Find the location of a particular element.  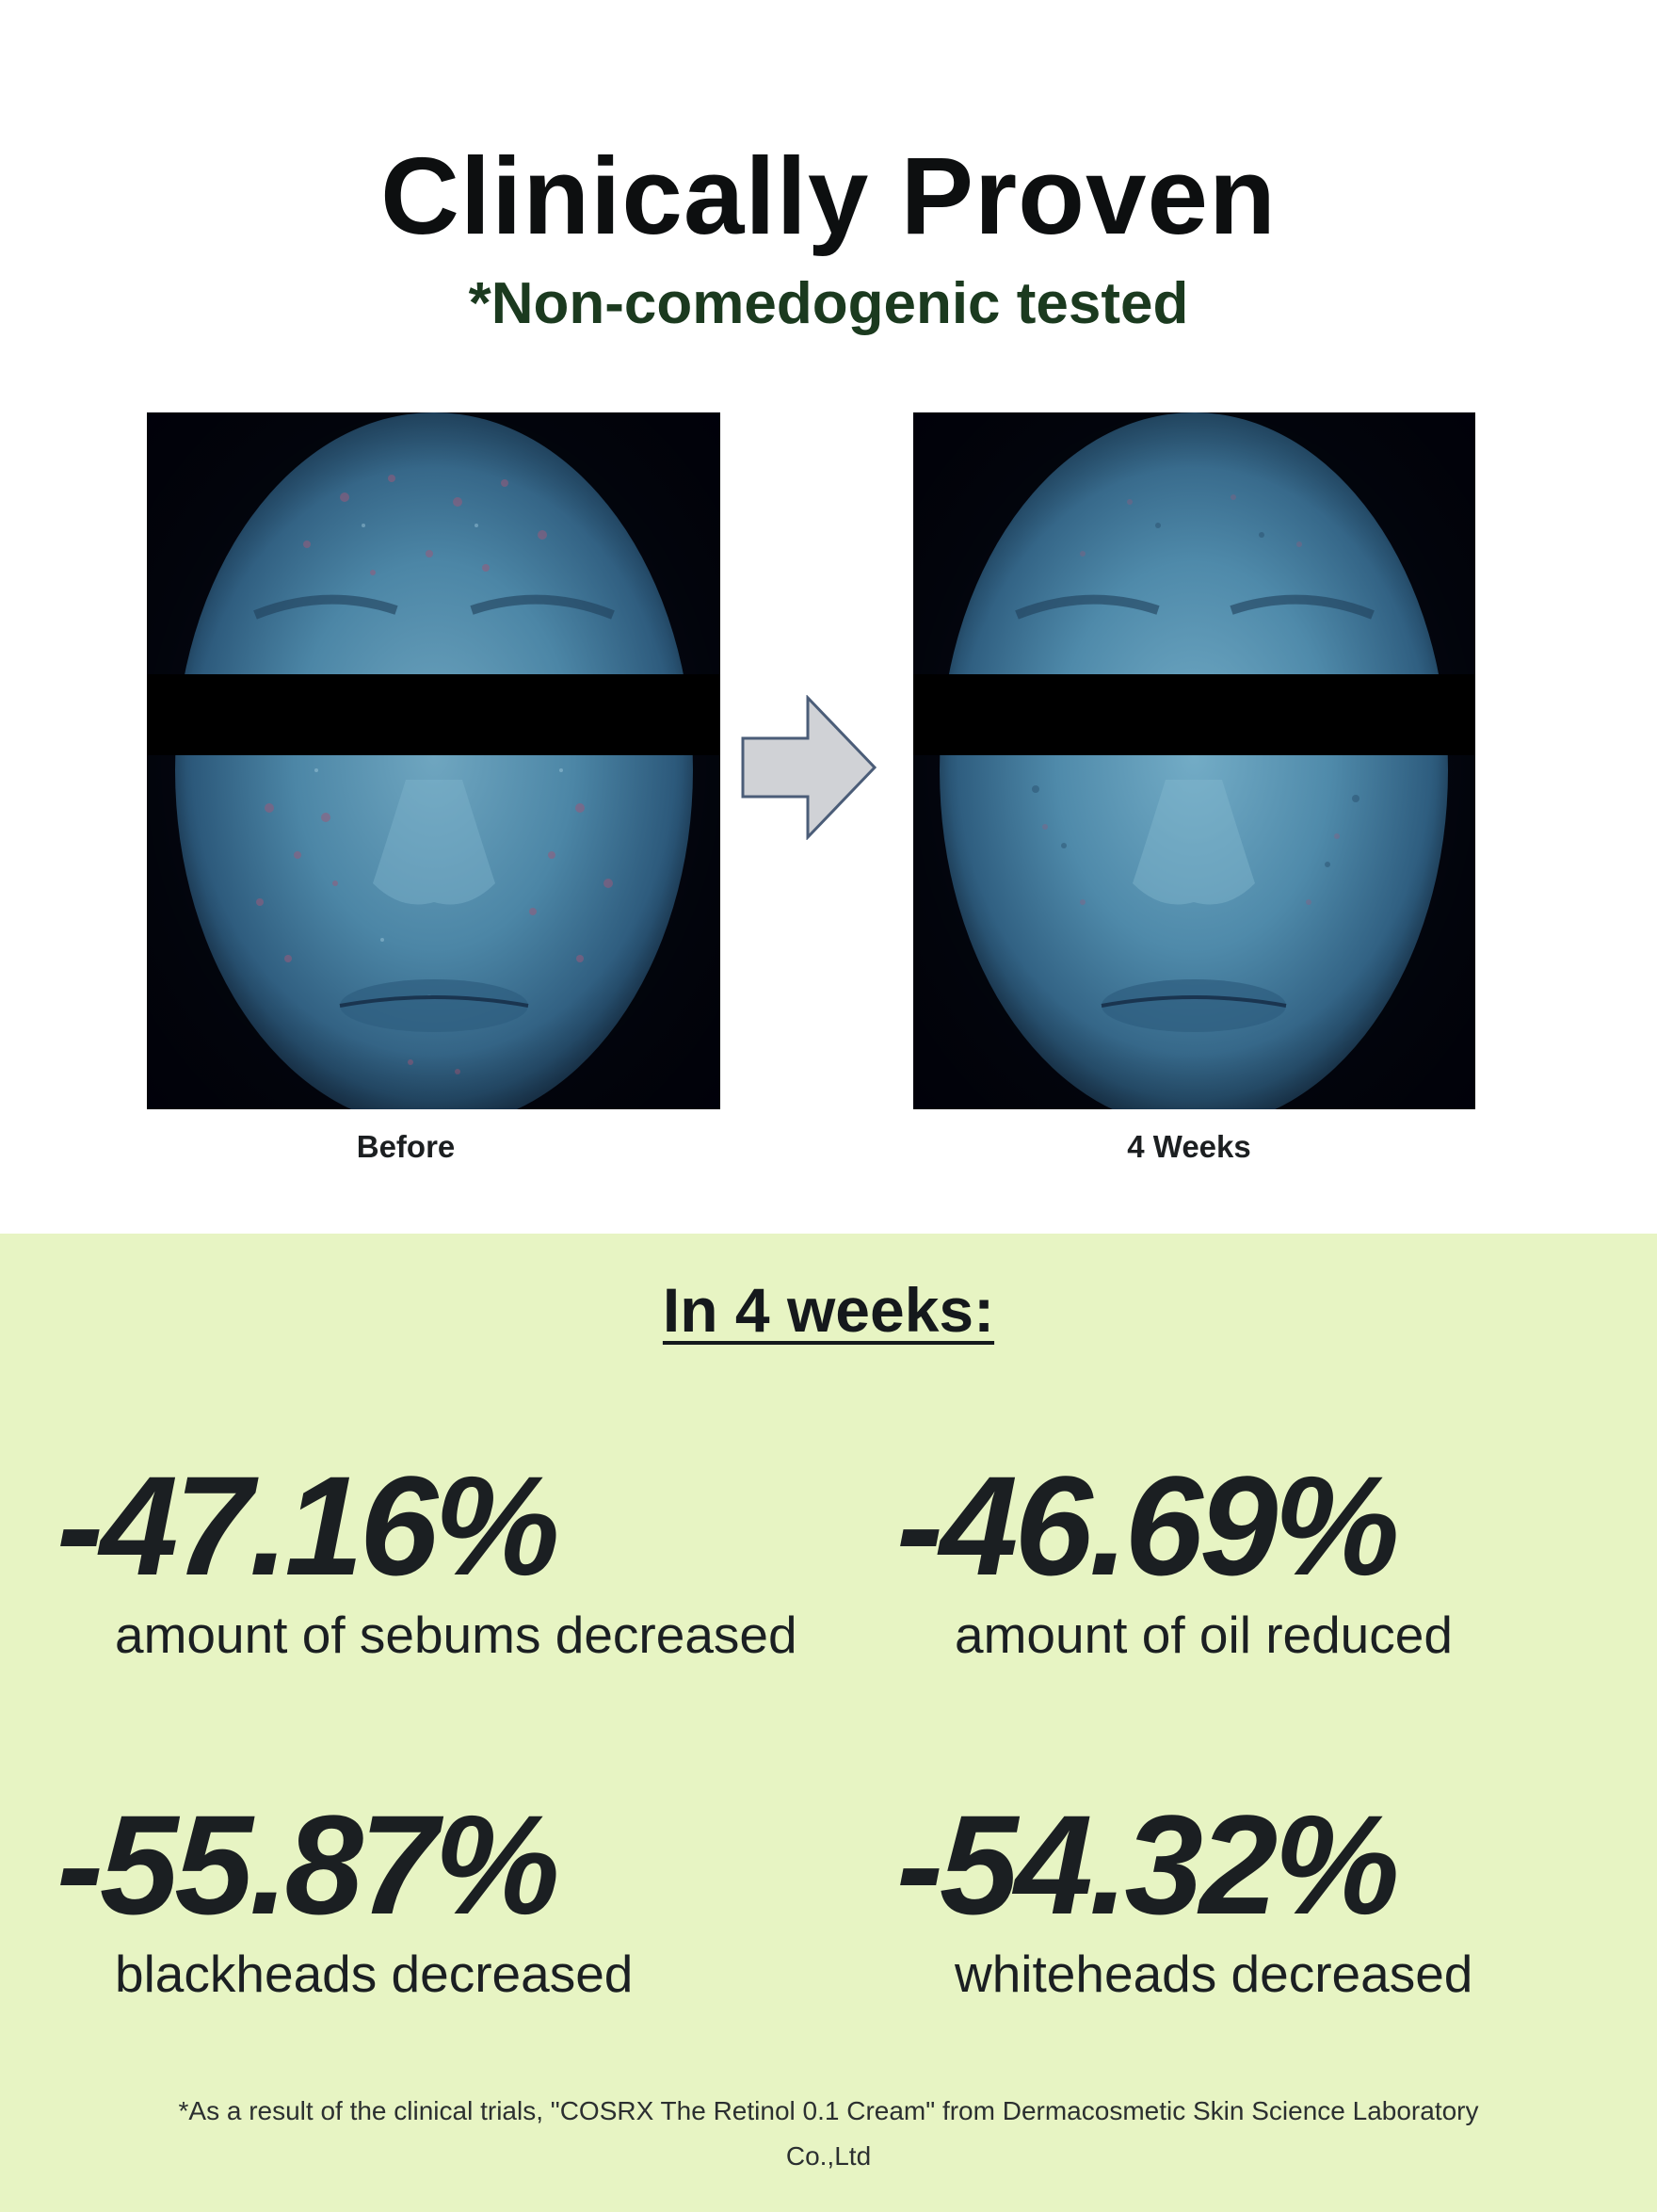

stat-value: -47.16% is located at coordinates (308, 1525).